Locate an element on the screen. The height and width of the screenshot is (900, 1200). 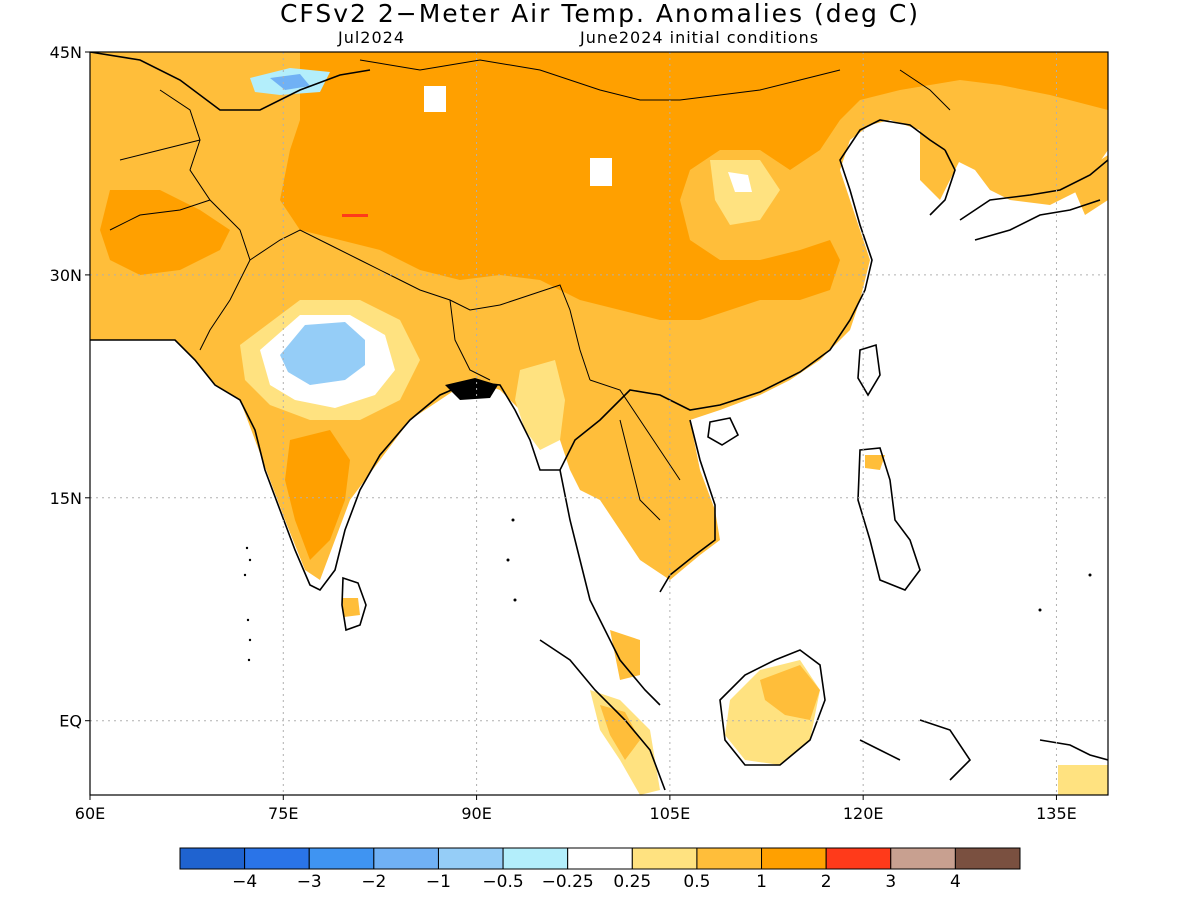
lon-tick-label: 60E is located at coordinates (90, 813).